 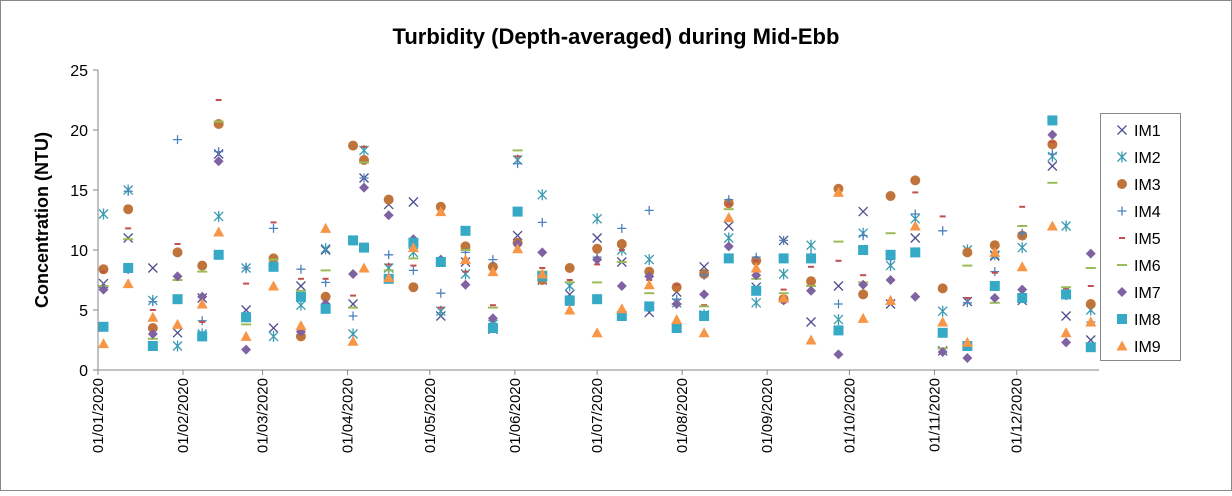 I want to click on x-tick-label: 01/08/2020, so click(x=682, y=415).